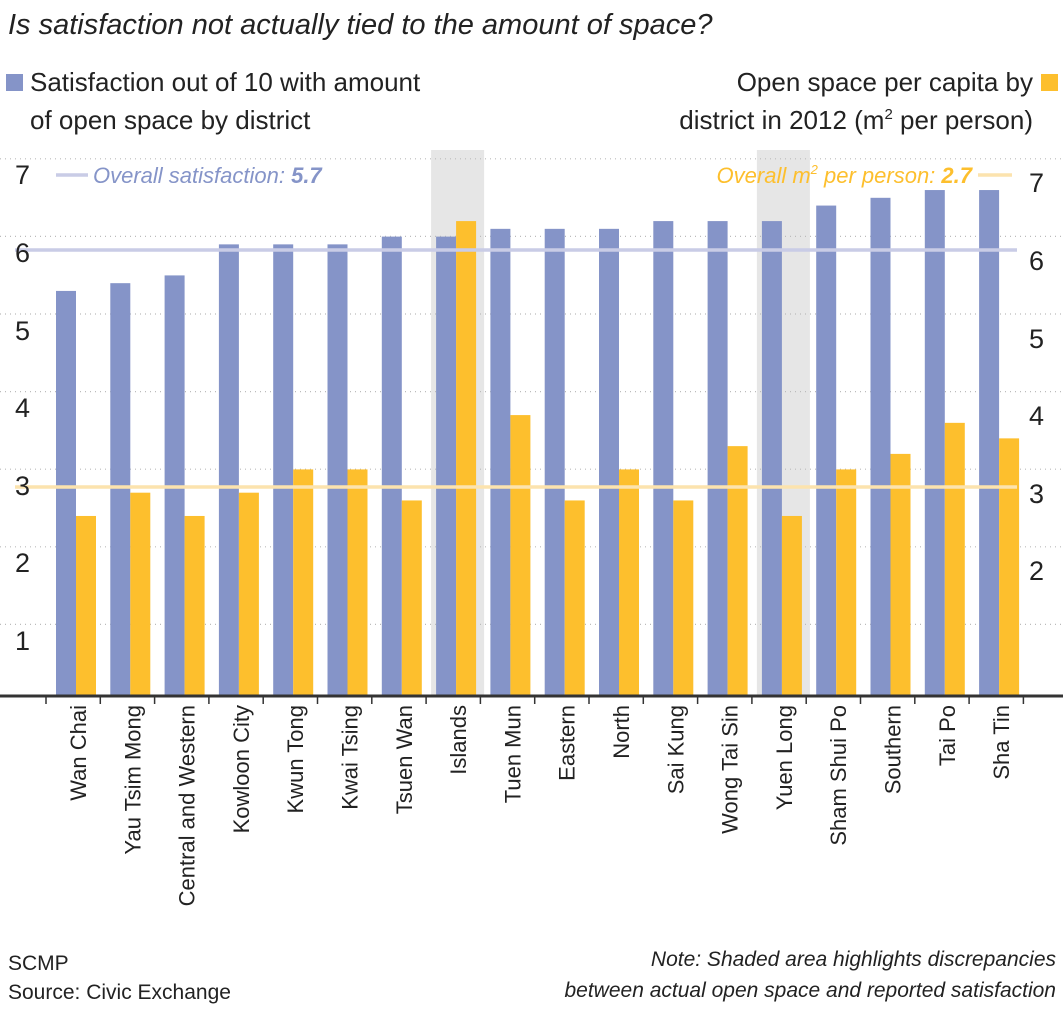 The height and width of the screenshot is (1010, 1063). I want to click on bar-satisfaction-tsuen-wan, so click(391, 466).